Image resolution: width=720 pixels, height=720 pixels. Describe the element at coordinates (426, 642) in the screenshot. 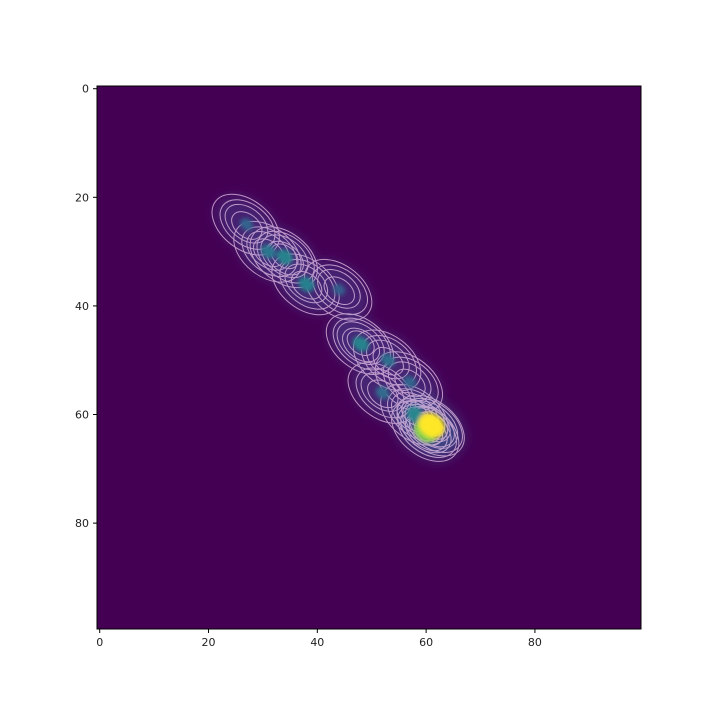

I see `x-tick-label-3: 60` at that location.